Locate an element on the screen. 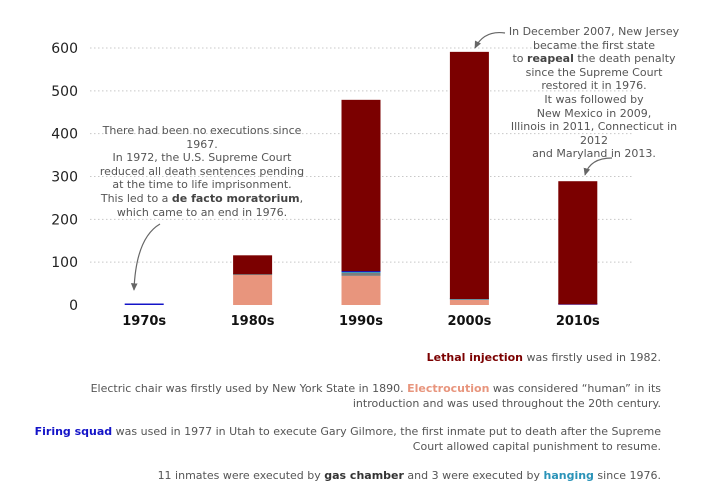 The image size is (715, 502). y-tick-label: 0 is located at coordinates (73, 306).